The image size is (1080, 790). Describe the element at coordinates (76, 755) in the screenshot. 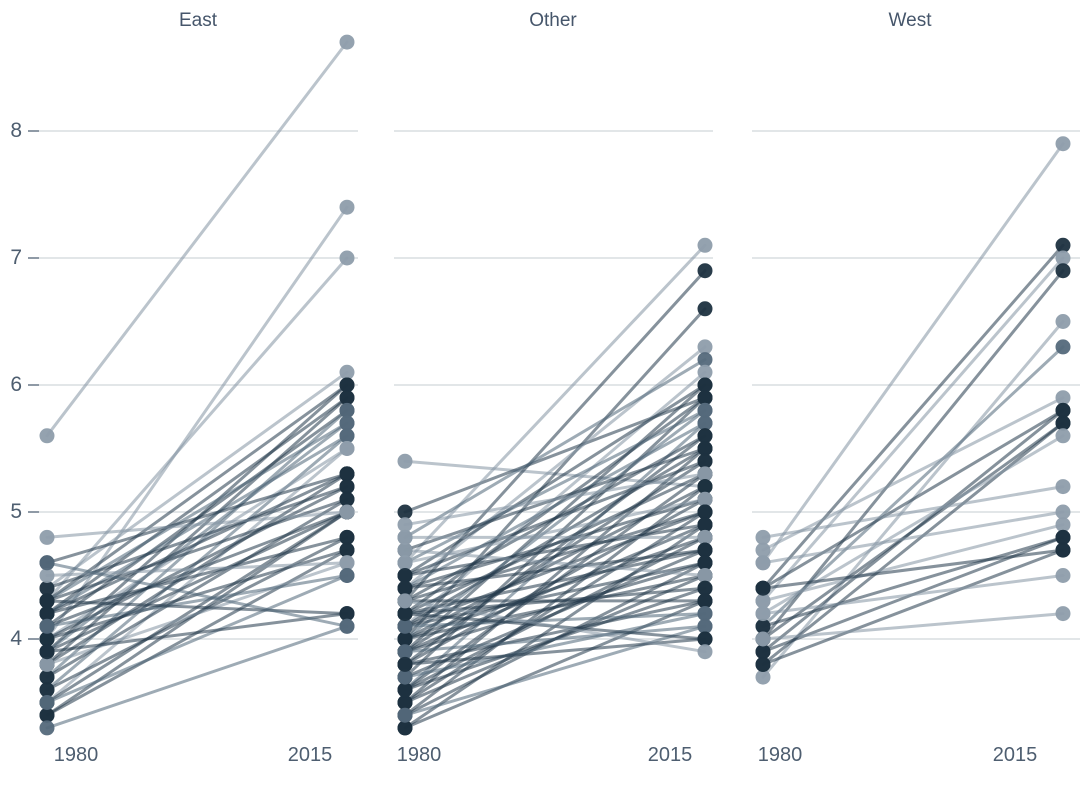

I see `x-tick-east-1980: 1980` at that location.